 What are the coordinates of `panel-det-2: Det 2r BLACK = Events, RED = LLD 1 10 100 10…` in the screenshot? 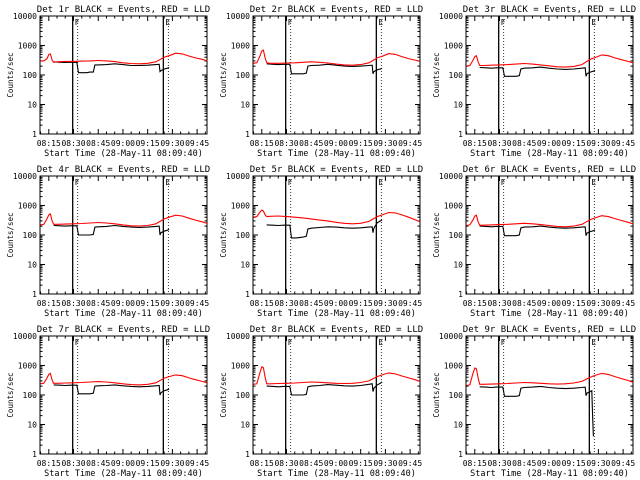 It's located at (321, 82).